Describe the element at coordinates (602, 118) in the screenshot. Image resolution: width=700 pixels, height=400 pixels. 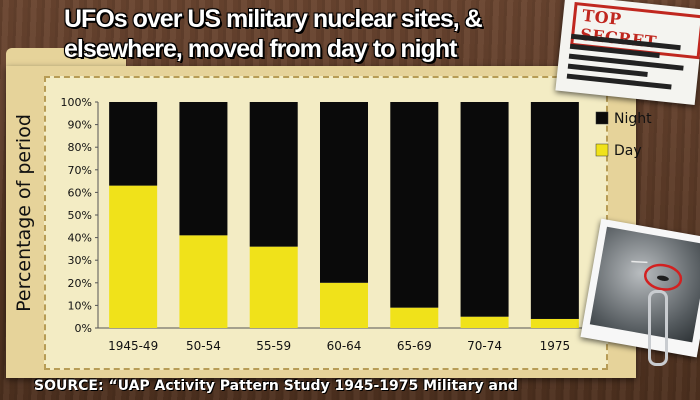
I see `legend-swatch-night` at that location.